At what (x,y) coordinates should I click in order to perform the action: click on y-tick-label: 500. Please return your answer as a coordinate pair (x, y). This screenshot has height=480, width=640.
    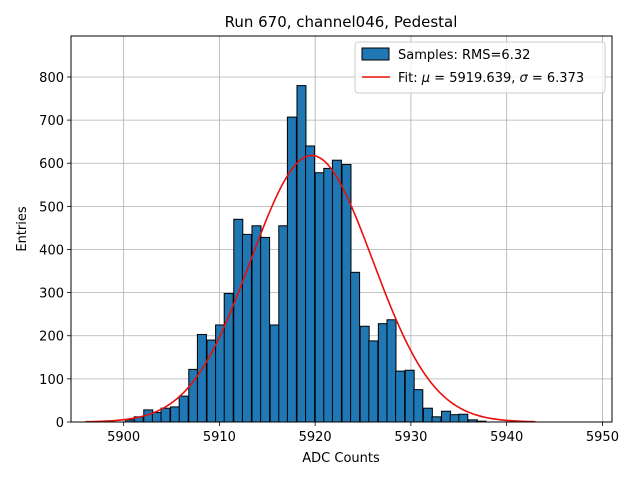
    Looking at the image, I should click on (51, 207).